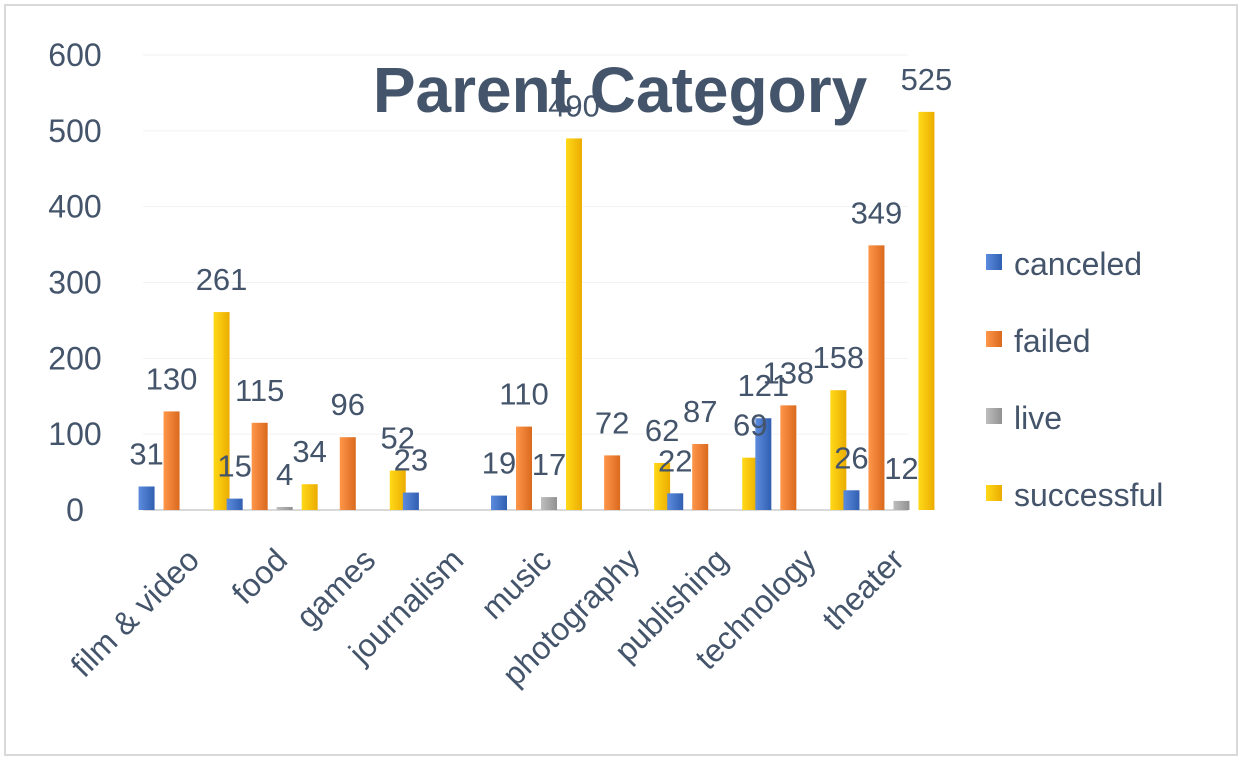 The image size is (1246, 765). Describe the element at coordinates (994, 493) in the screenshot. I see `legend-swatch-successful` at that location.